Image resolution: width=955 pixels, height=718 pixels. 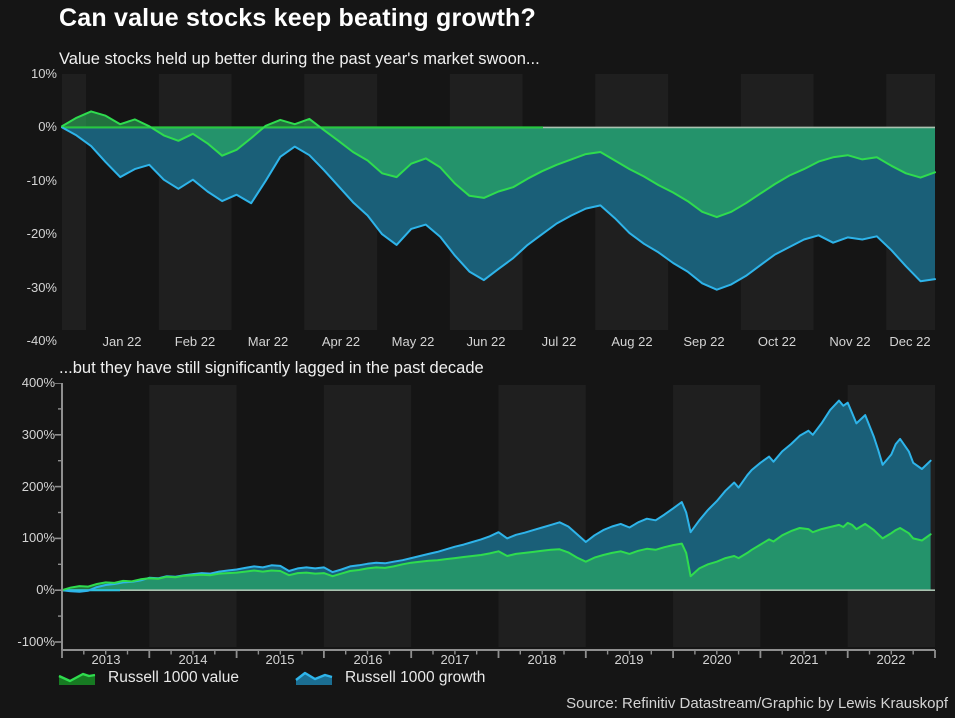 What do you see at coordinates (297, 18) in the screenshot?
I see `page-title: Can value stocks keep beating growth?` at bounding box center [297, 18].